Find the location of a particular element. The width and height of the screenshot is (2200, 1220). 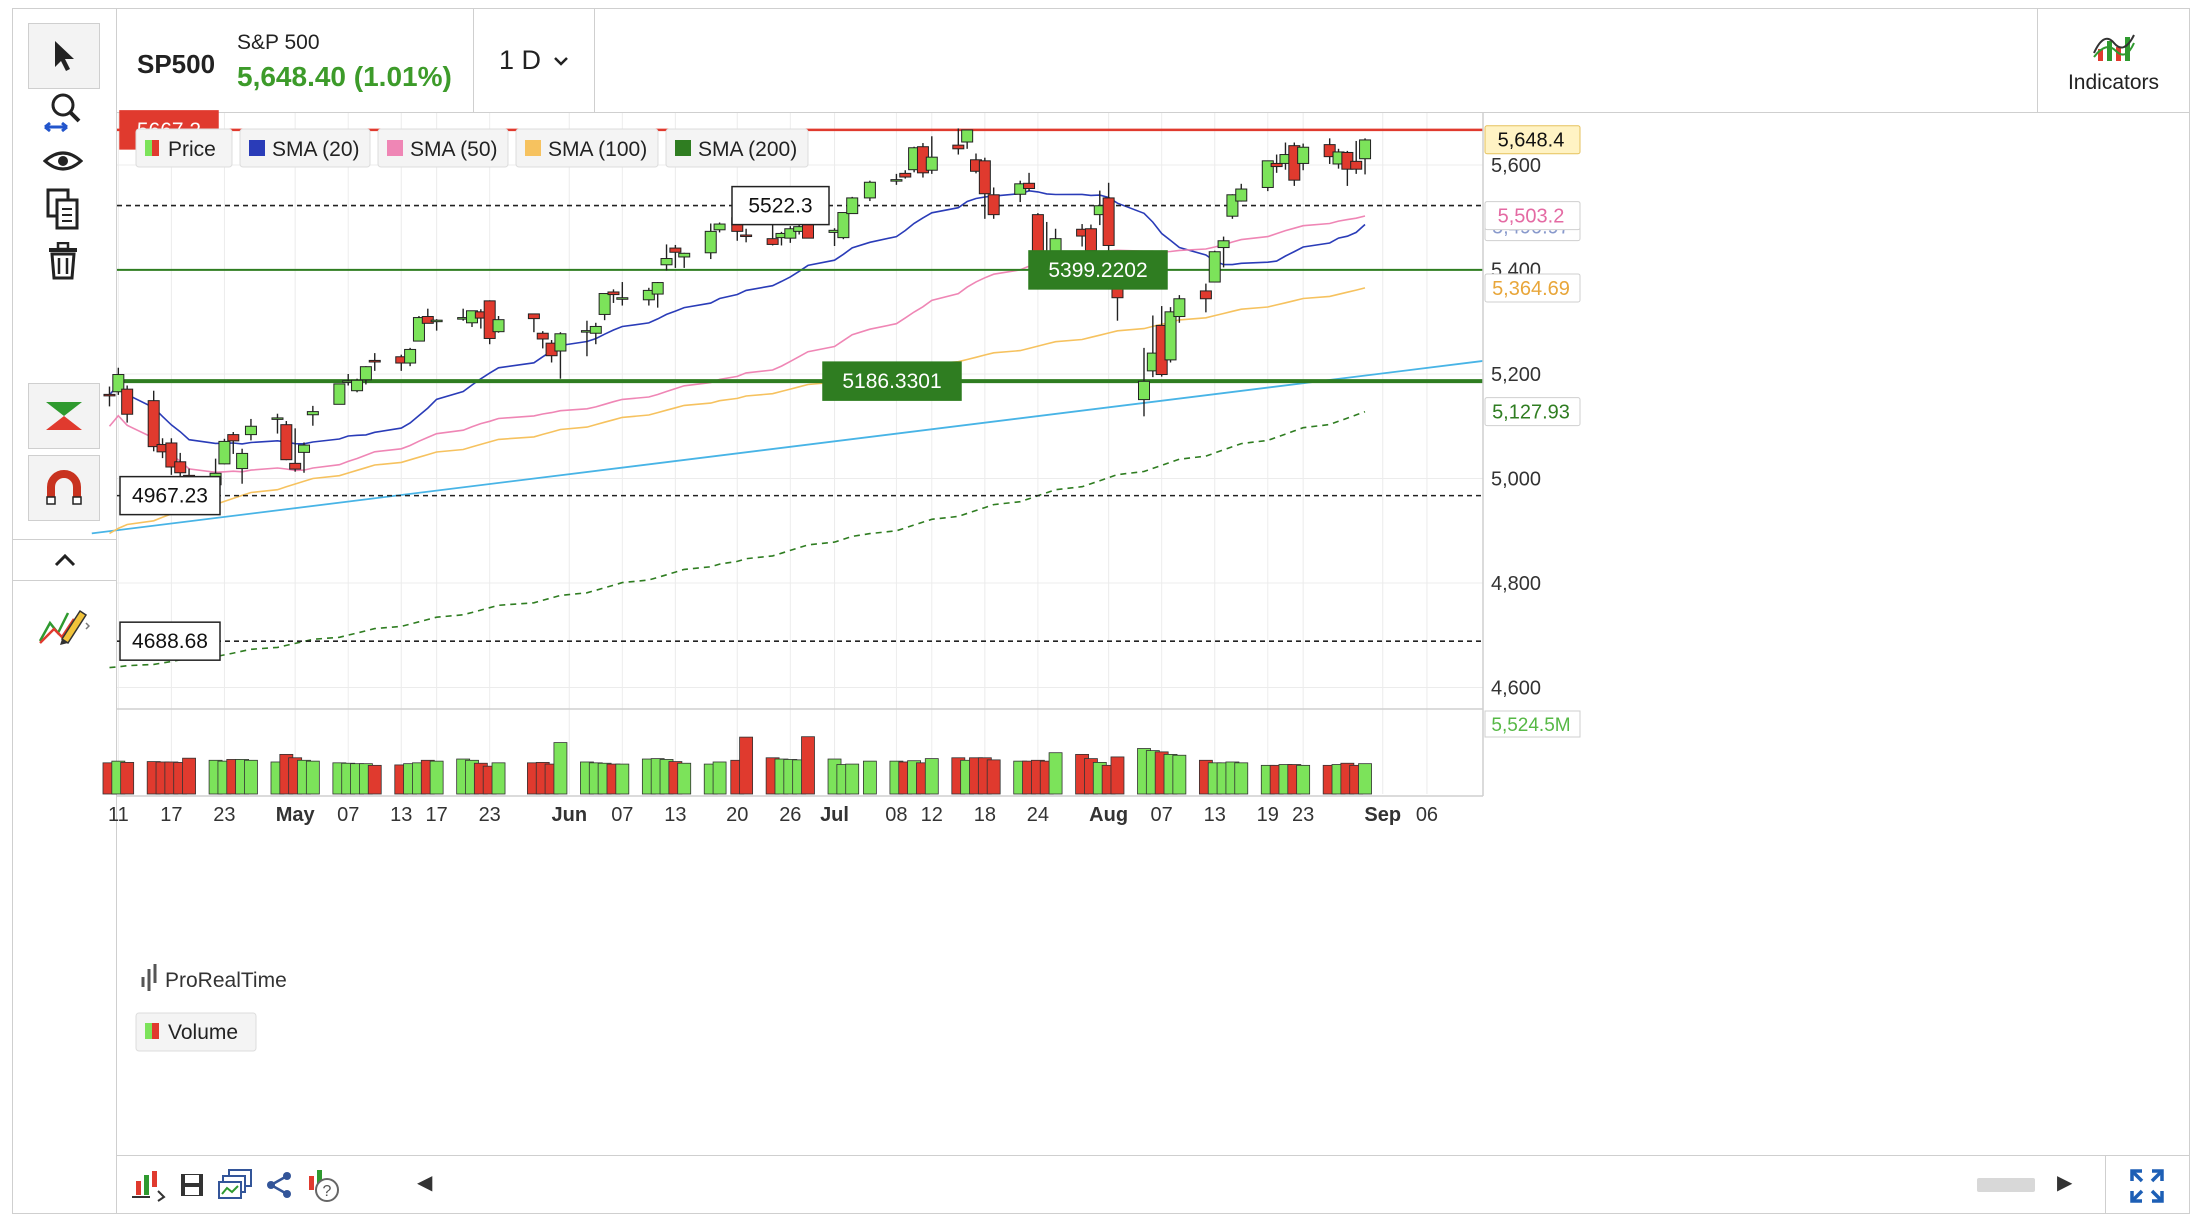

trade-tool-button is located at coordinates (64, 416).